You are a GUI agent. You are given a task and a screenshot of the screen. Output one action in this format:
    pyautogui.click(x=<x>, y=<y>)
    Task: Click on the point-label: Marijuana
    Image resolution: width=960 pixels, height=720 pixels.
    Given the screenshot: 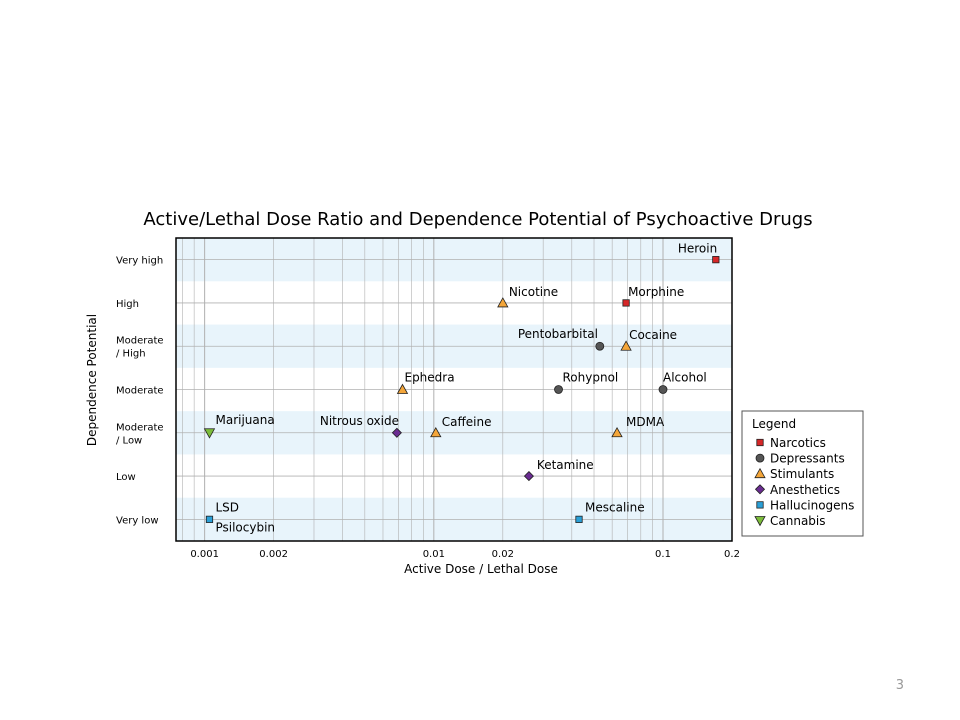 What is the action you would take?
    pyautogui.click(x=244, y=420)
    